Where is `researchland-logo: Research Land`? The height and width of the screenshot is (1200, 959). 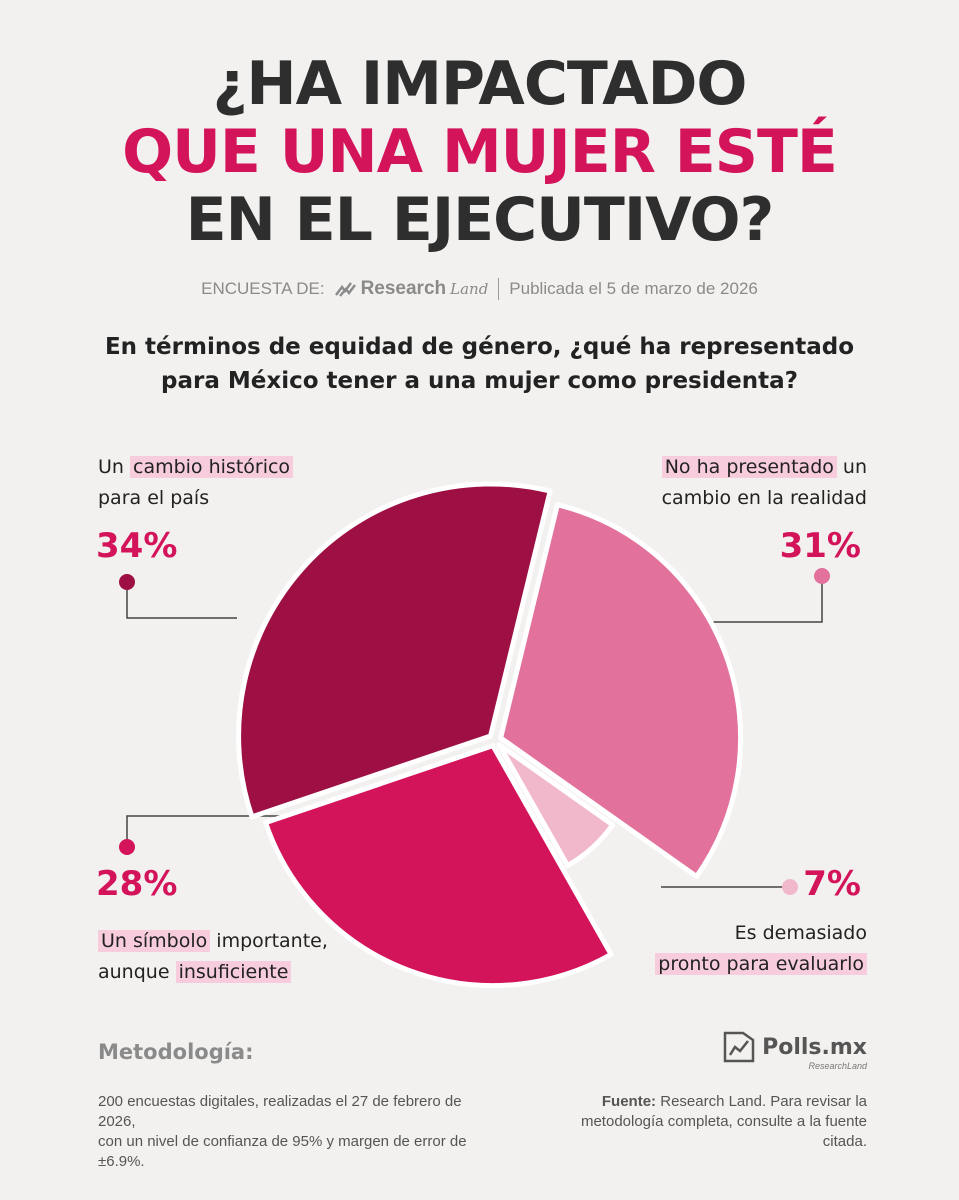
researchland-logo: Research Land is located at coordinates (411, 289).